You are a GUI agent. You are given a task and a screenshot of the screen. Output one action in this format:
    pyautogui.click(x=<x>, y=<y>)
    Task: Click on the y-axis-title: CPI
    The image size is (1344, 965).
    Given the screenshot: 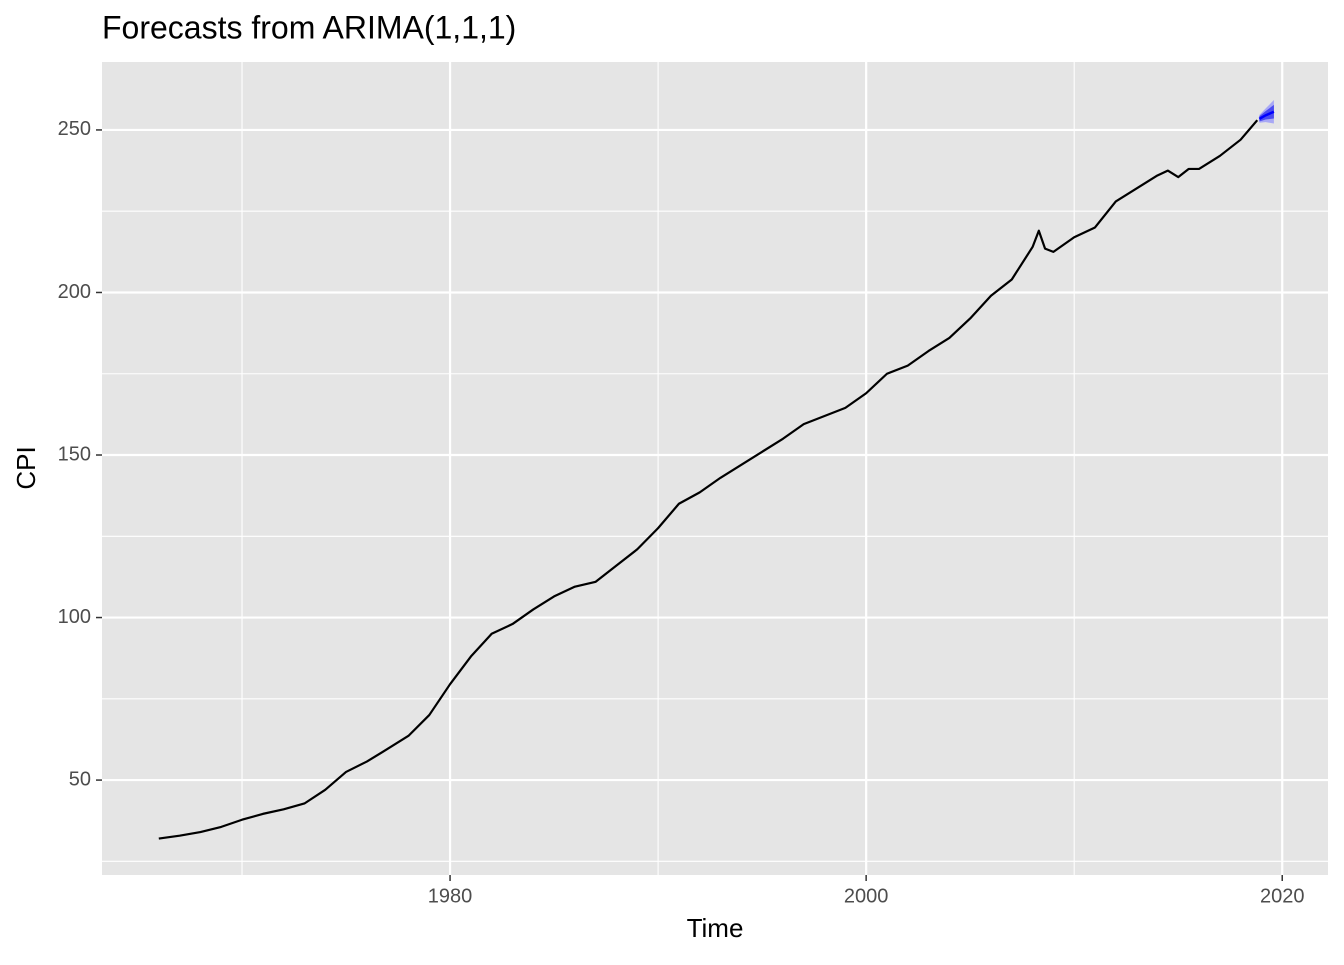 What is the action you would take?
    pyautogui.click(x=26, y=467)
    